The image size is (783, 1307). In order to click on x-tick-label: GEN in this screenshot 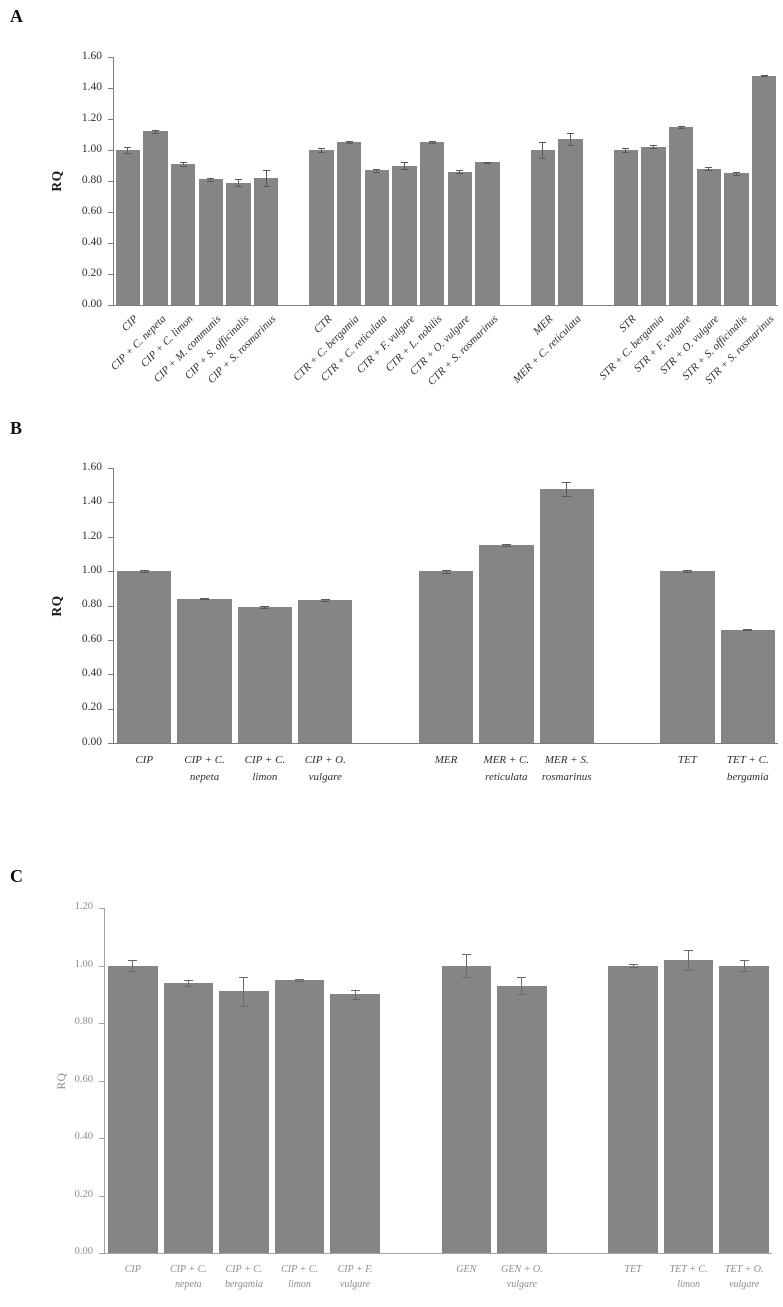, I will do `click(466, 1269)`.